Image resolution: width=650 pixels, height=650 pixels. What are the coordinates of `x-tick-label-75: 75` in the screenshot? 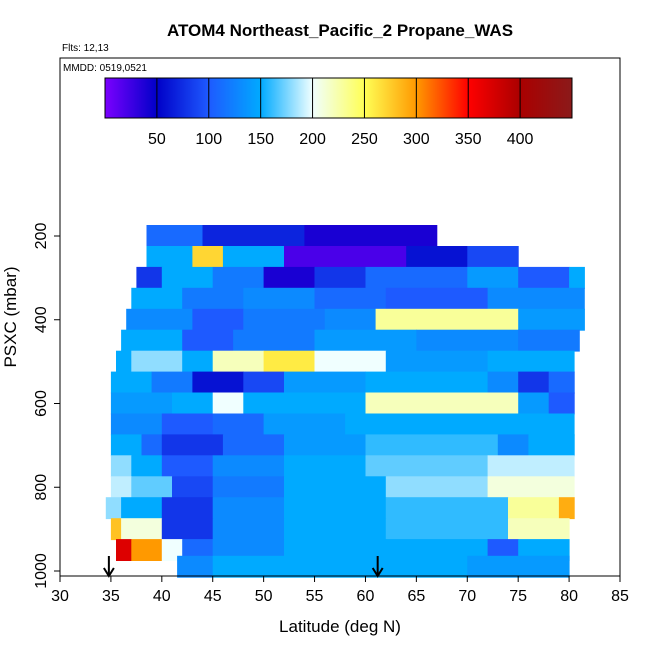 It's located at (518, 596).